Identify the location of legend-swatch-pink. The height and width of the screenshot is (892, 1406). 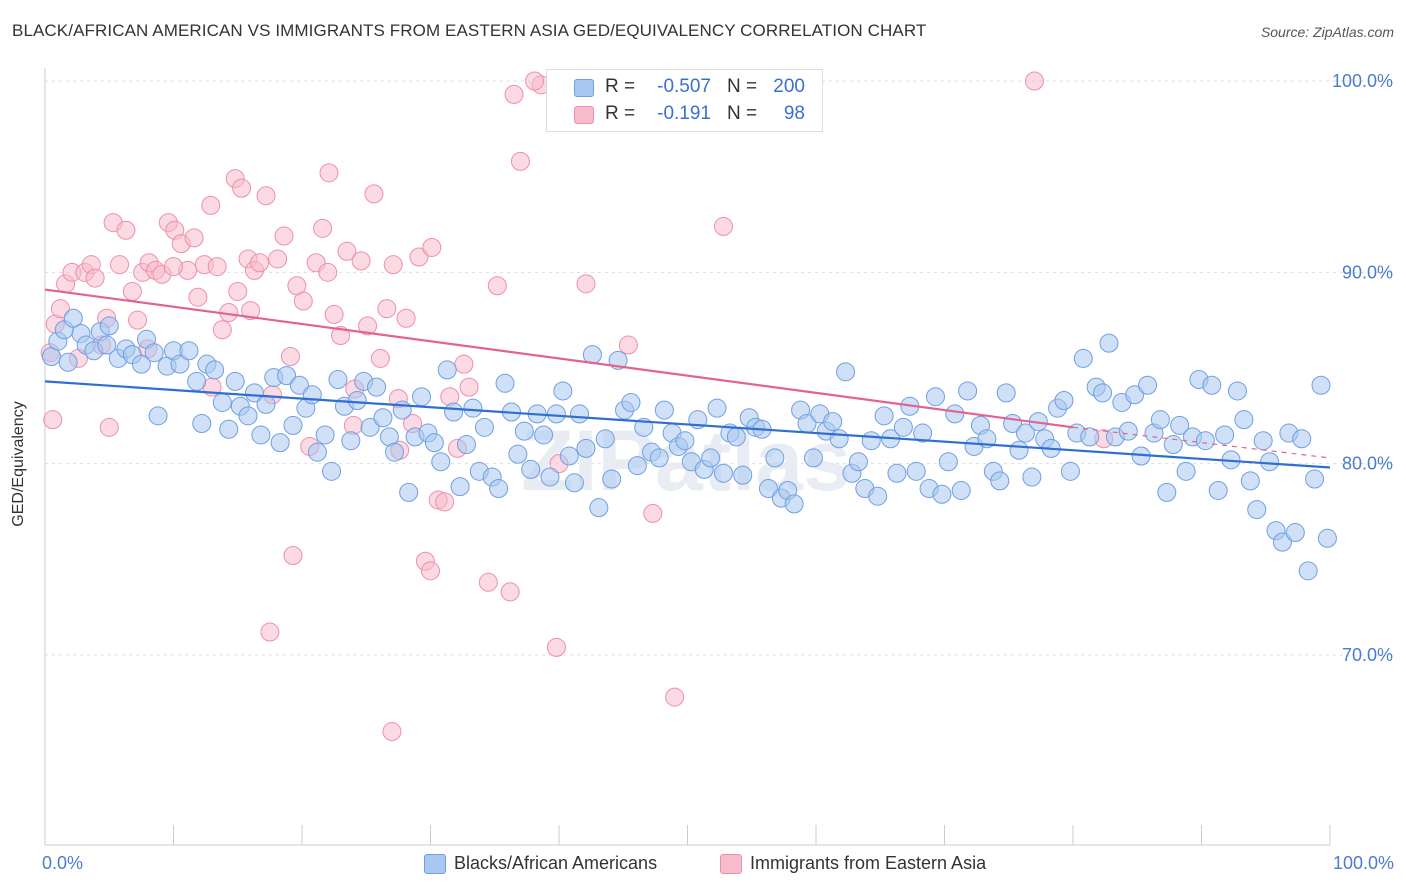
(731, 864).